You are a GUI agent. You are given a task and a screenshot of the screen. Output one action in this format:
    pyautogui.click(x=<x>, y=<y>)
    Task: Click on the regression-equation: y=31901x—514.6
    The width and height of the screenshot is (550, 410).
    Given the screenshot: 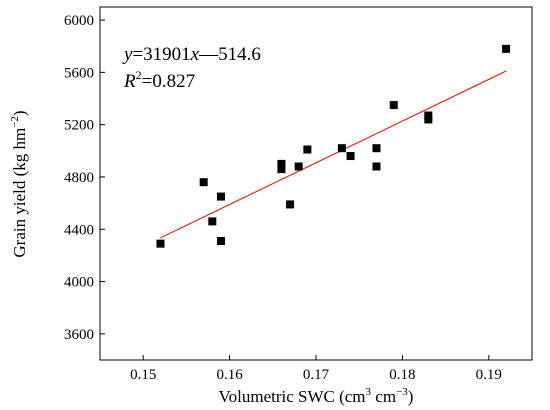 What is the action you would take?
    pyautogui.click(x=191, y=54)
    